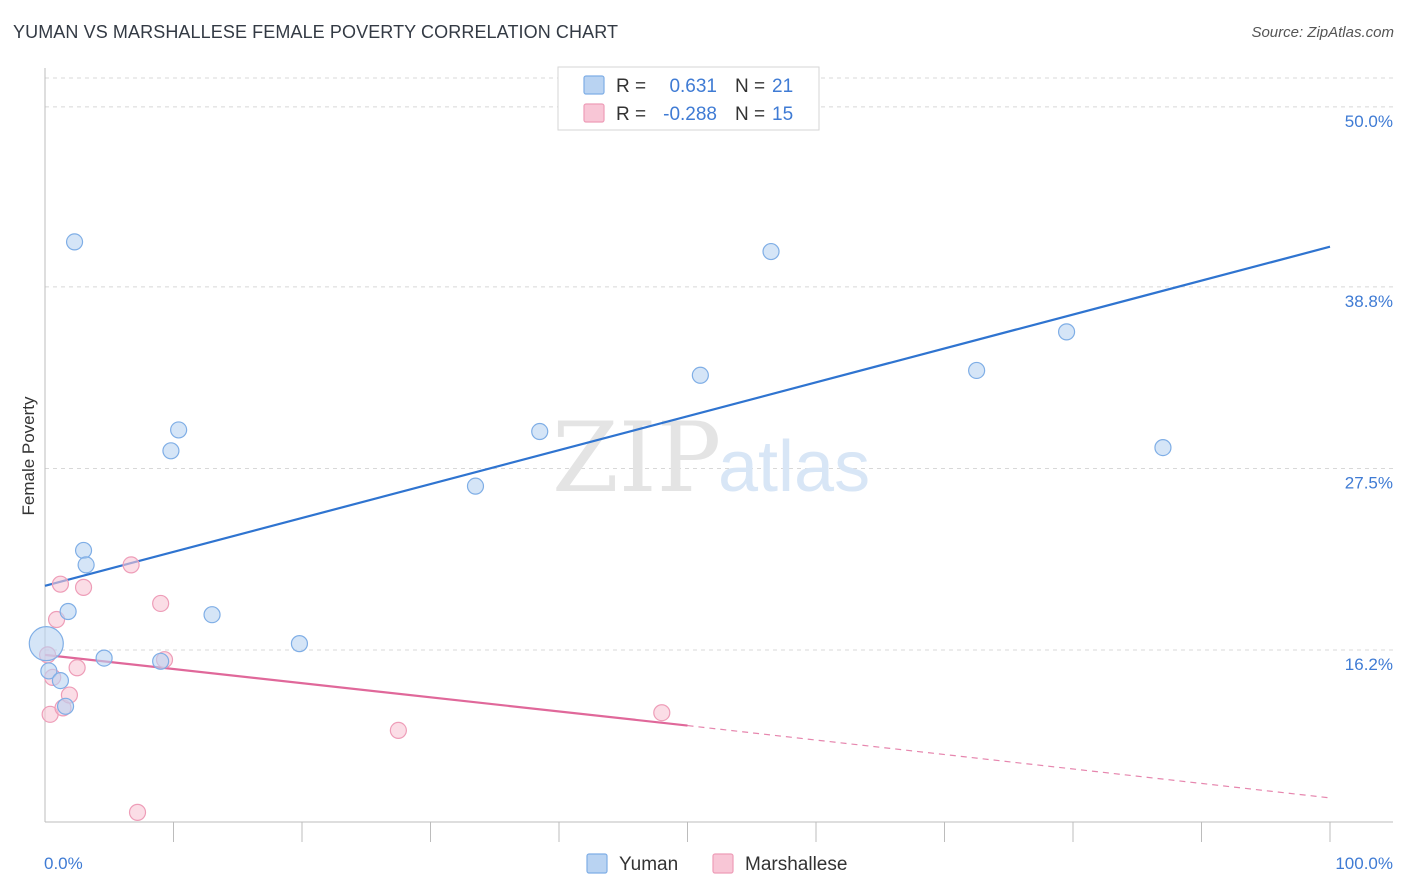 The width and height of the screenshot is (1406, 892). I want to click on yuman-n-label: N =, so click(750, 86).